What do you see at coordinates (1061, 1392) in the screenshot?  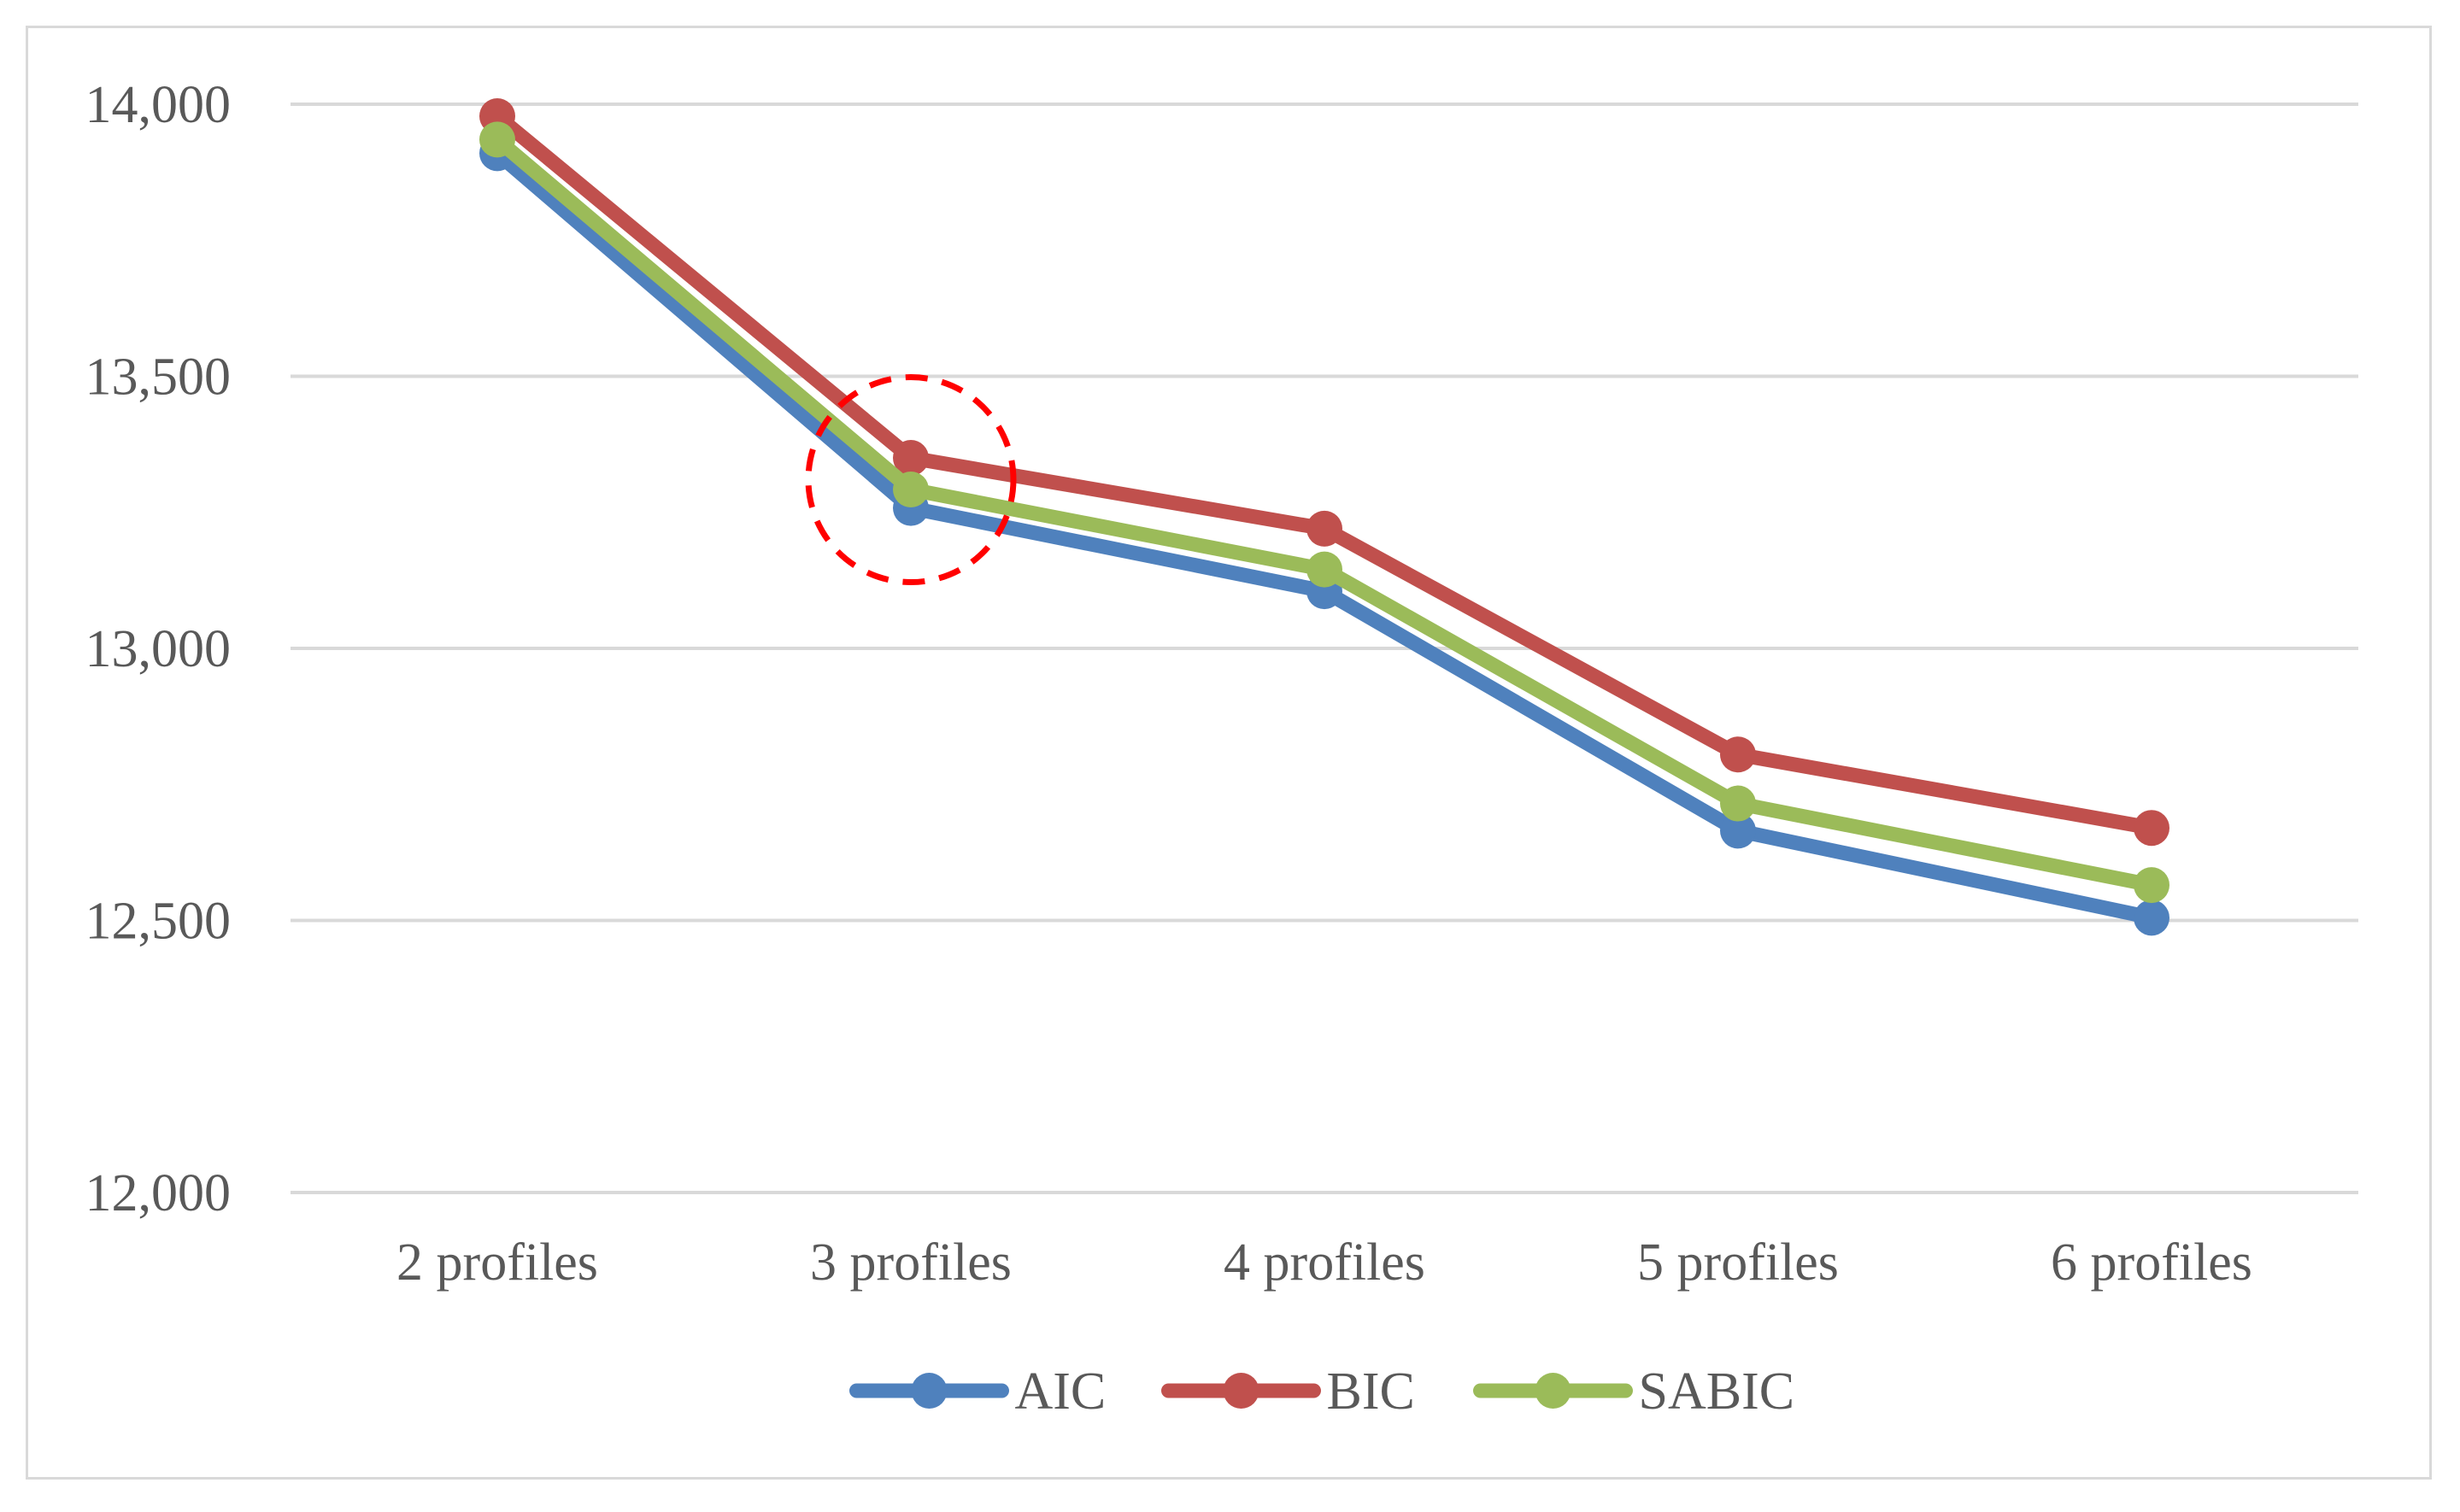 I see `legend-label: AIC` at bounding box center [1061, 1392].